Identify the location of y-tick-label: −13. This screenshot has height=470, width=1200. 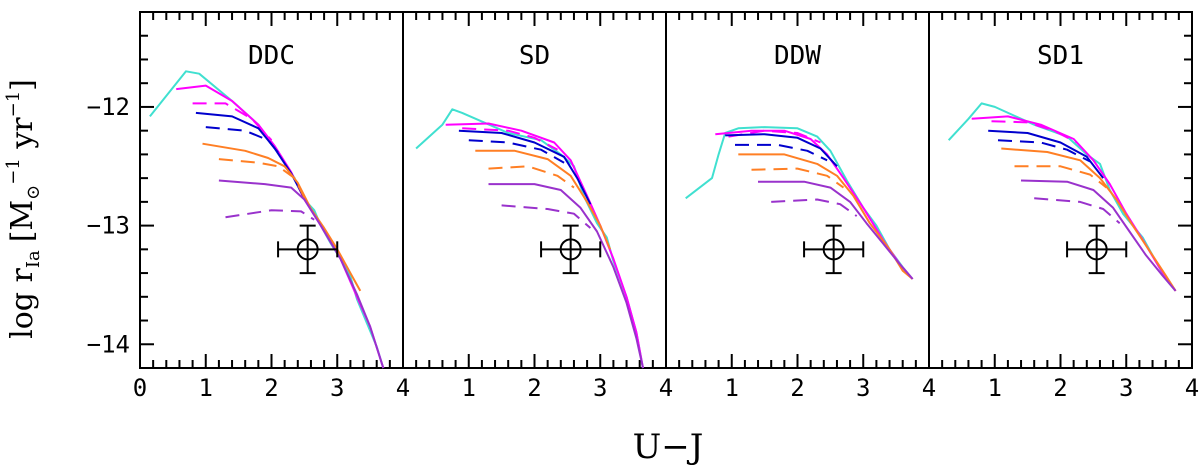
(108, 226).